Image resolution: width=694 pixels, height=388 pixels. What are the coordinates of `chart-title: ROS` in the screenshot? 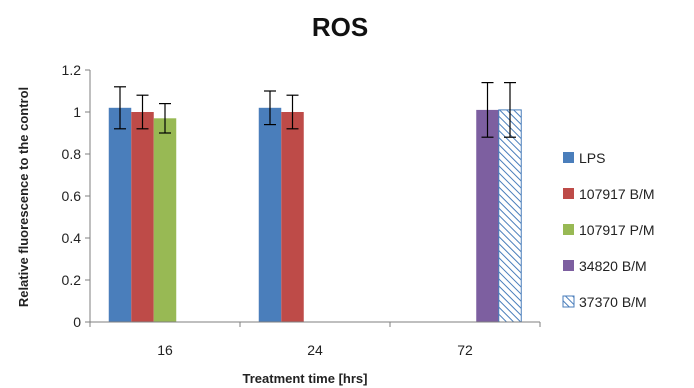 It's located at (340, 27).